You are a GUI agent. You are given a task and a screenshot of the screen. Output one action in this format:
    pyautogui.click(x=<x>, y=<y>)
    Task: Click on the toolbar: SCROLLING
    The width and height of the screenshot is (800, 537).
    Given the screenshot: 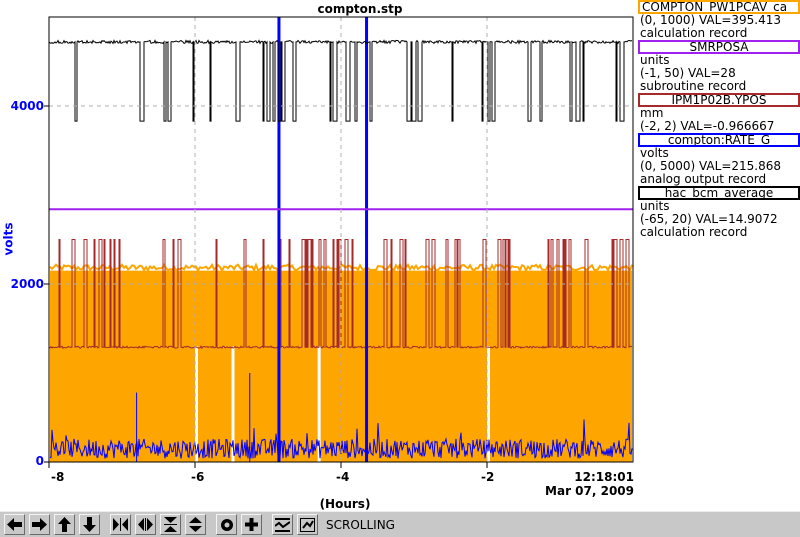 What is the action you would take?
    pyautogui.click(x=400, y=524)
    